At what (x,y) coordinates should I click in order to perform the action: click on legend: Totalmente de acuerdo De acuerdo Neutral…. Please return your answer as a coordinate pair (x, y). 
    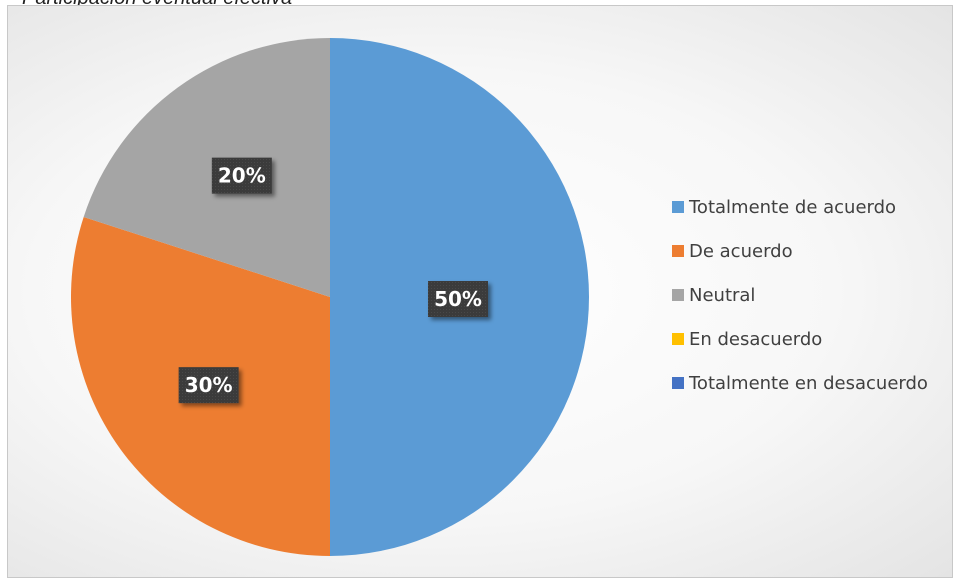
    Looking at the image, I should click on (800, 295).